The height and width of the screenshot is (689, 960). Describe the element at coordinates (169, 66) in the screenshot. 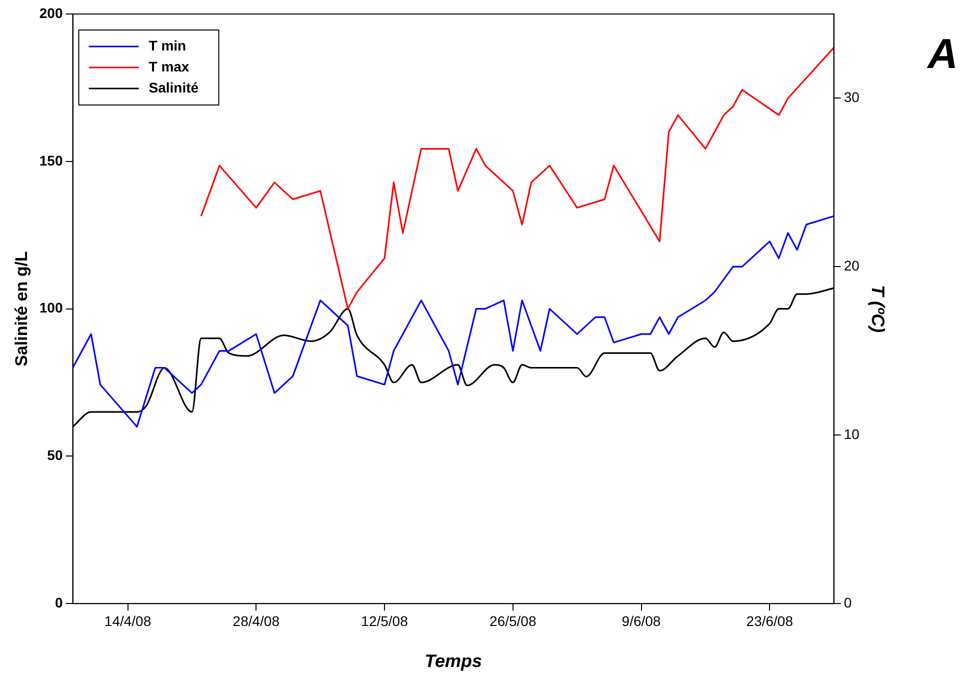

I see `legend-label: T max` at that location.